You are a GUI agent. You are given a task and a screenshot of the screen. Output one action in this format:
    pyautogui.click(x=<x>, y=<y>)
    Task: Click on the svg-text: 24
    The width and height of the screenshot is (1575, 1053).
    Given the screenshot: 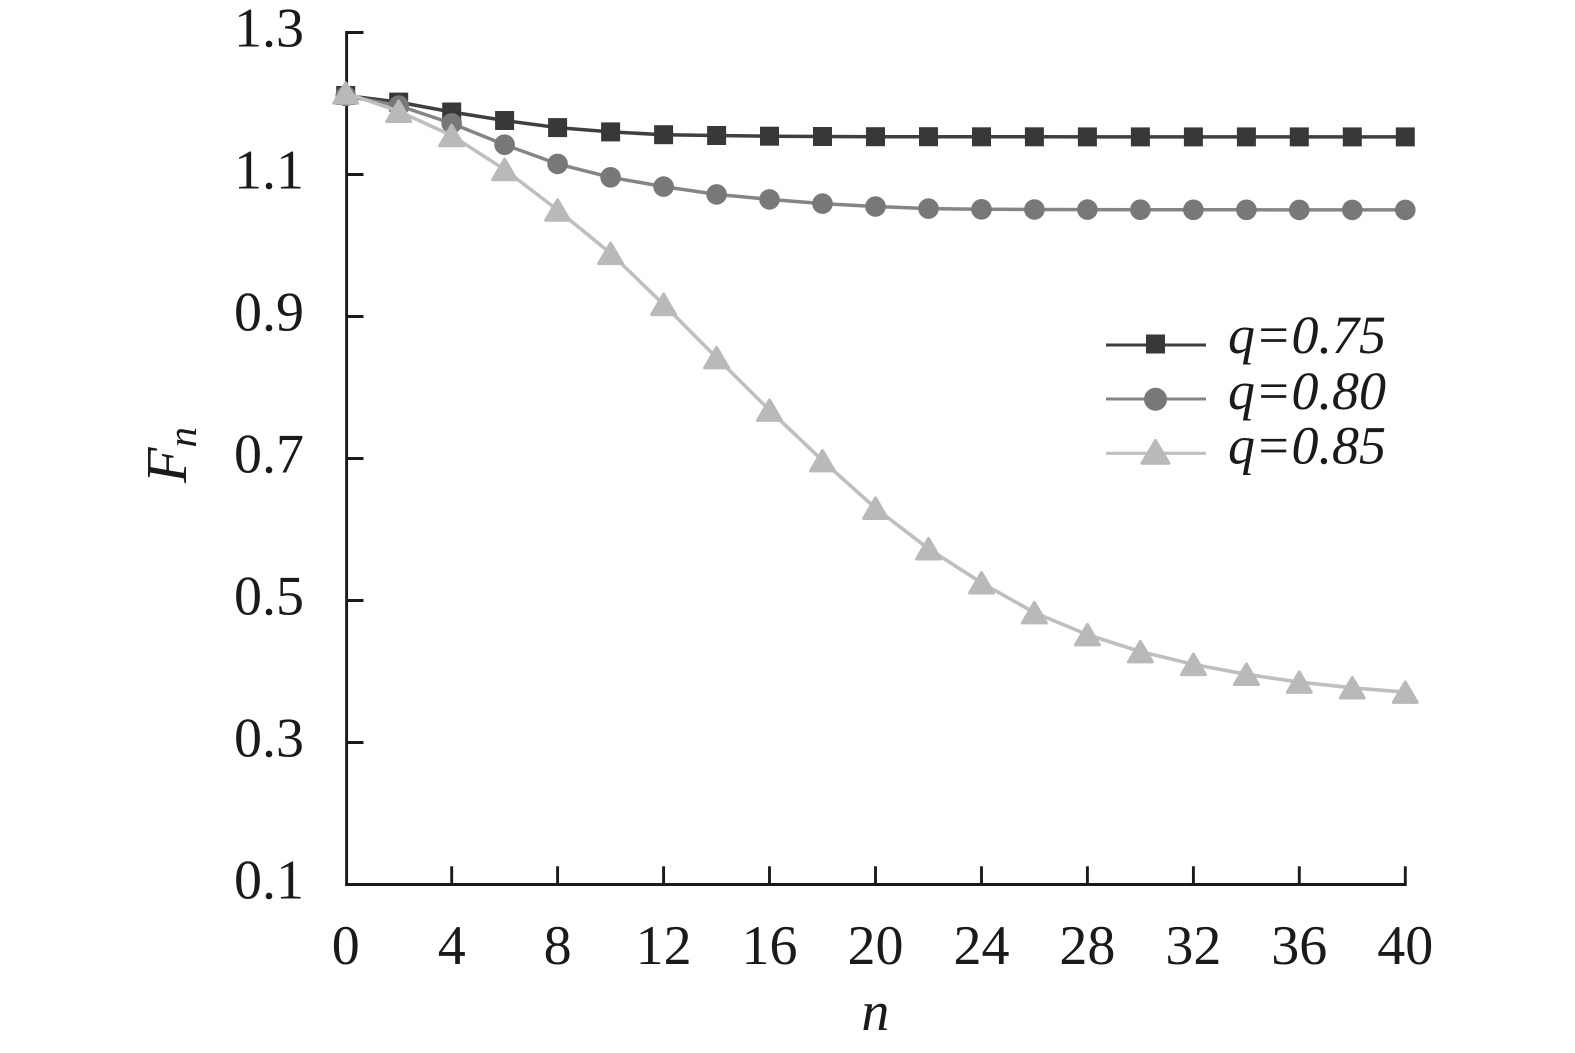 What is the action you would take?
    pyautogui.click(x=982, y=946)
    